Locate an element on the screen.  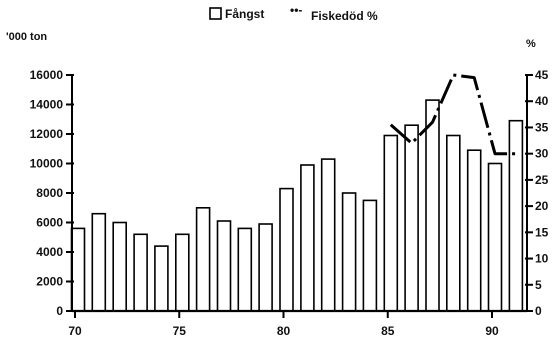
right-tick-label: 20 is located at coordinates (542, 206).